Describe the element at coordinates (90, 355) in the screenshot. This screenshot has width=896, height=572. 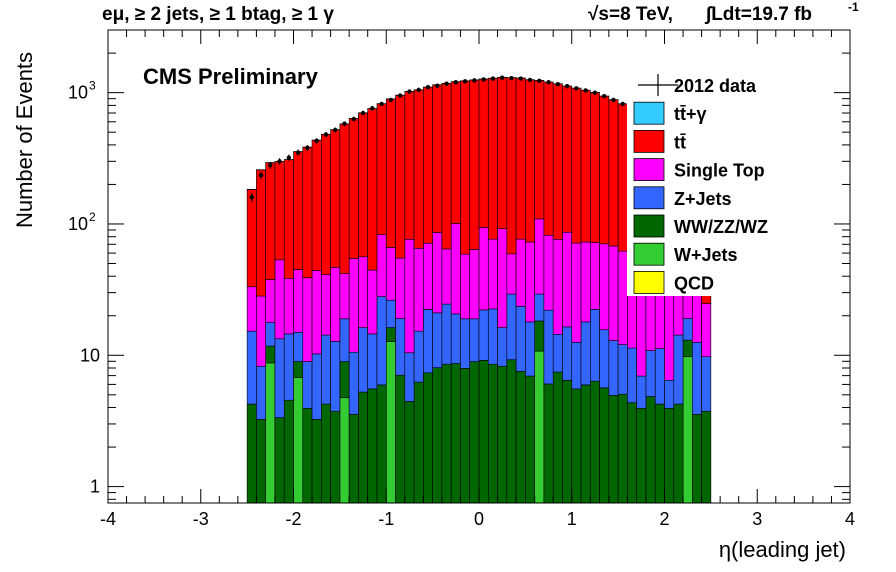
I see `y-tick-label: 10` at that location.